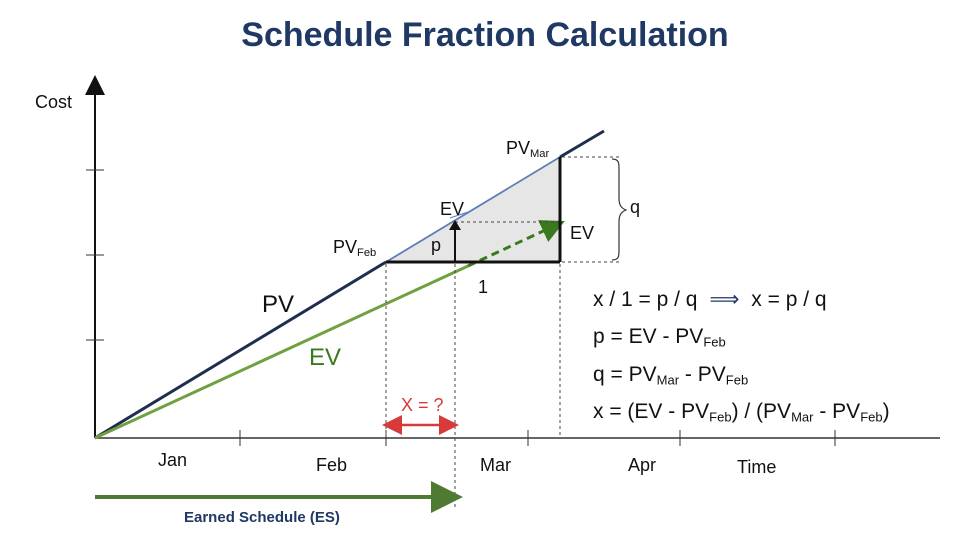  Describe the element at coordinates (516, 244) in the screenshot. I see `ev-projection-dashed` at that location.